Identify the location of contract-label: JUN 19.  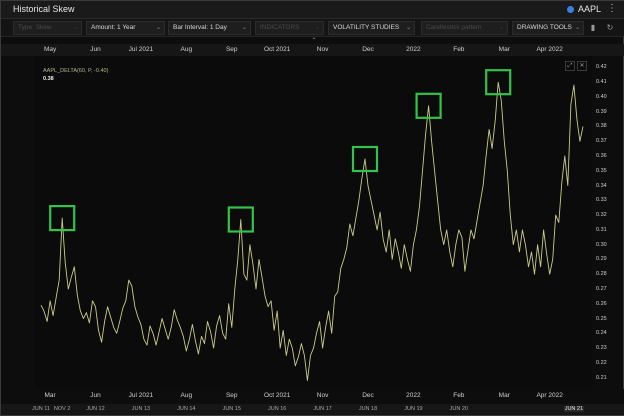
(413, 409).